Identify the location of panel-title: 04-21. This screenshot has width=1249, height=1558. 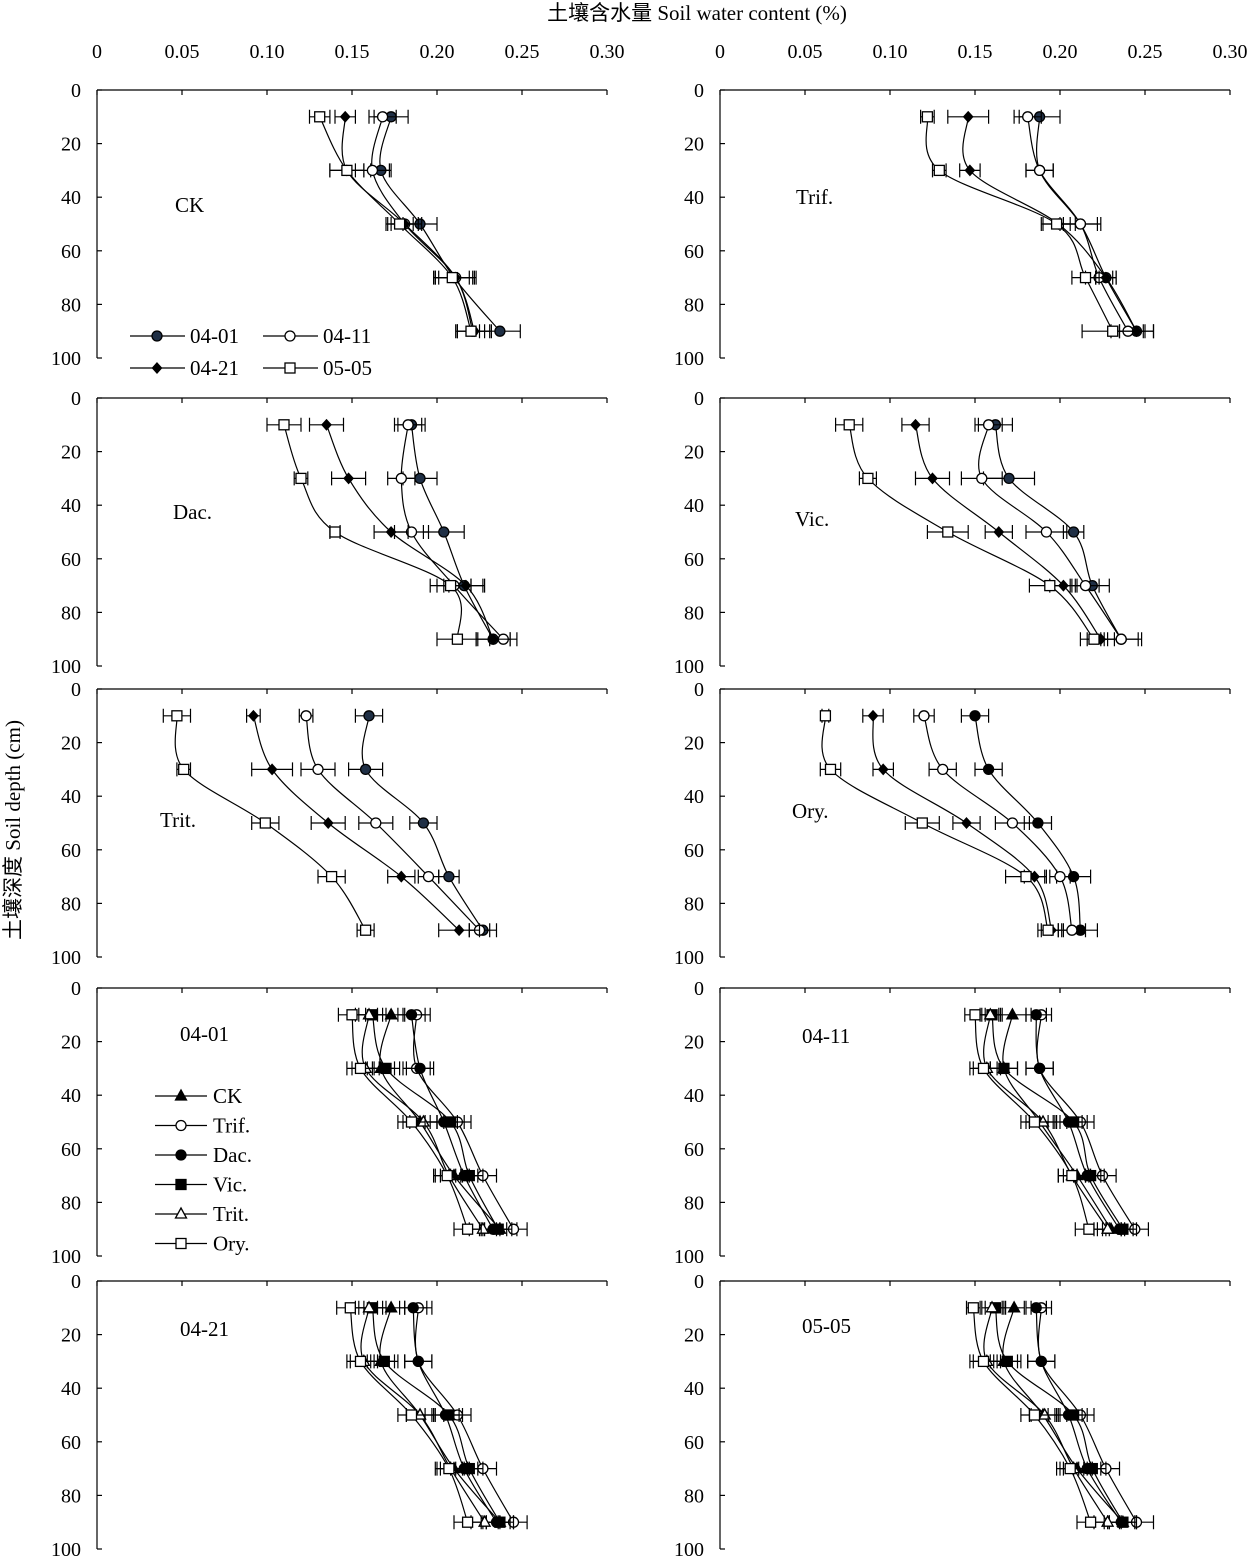
(204, 1329).